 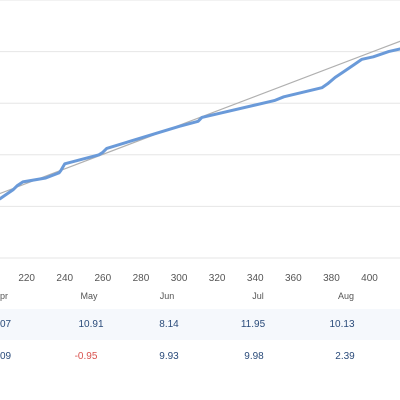 I want to click on table-cell: 10.91, so click(x=91, y=324).